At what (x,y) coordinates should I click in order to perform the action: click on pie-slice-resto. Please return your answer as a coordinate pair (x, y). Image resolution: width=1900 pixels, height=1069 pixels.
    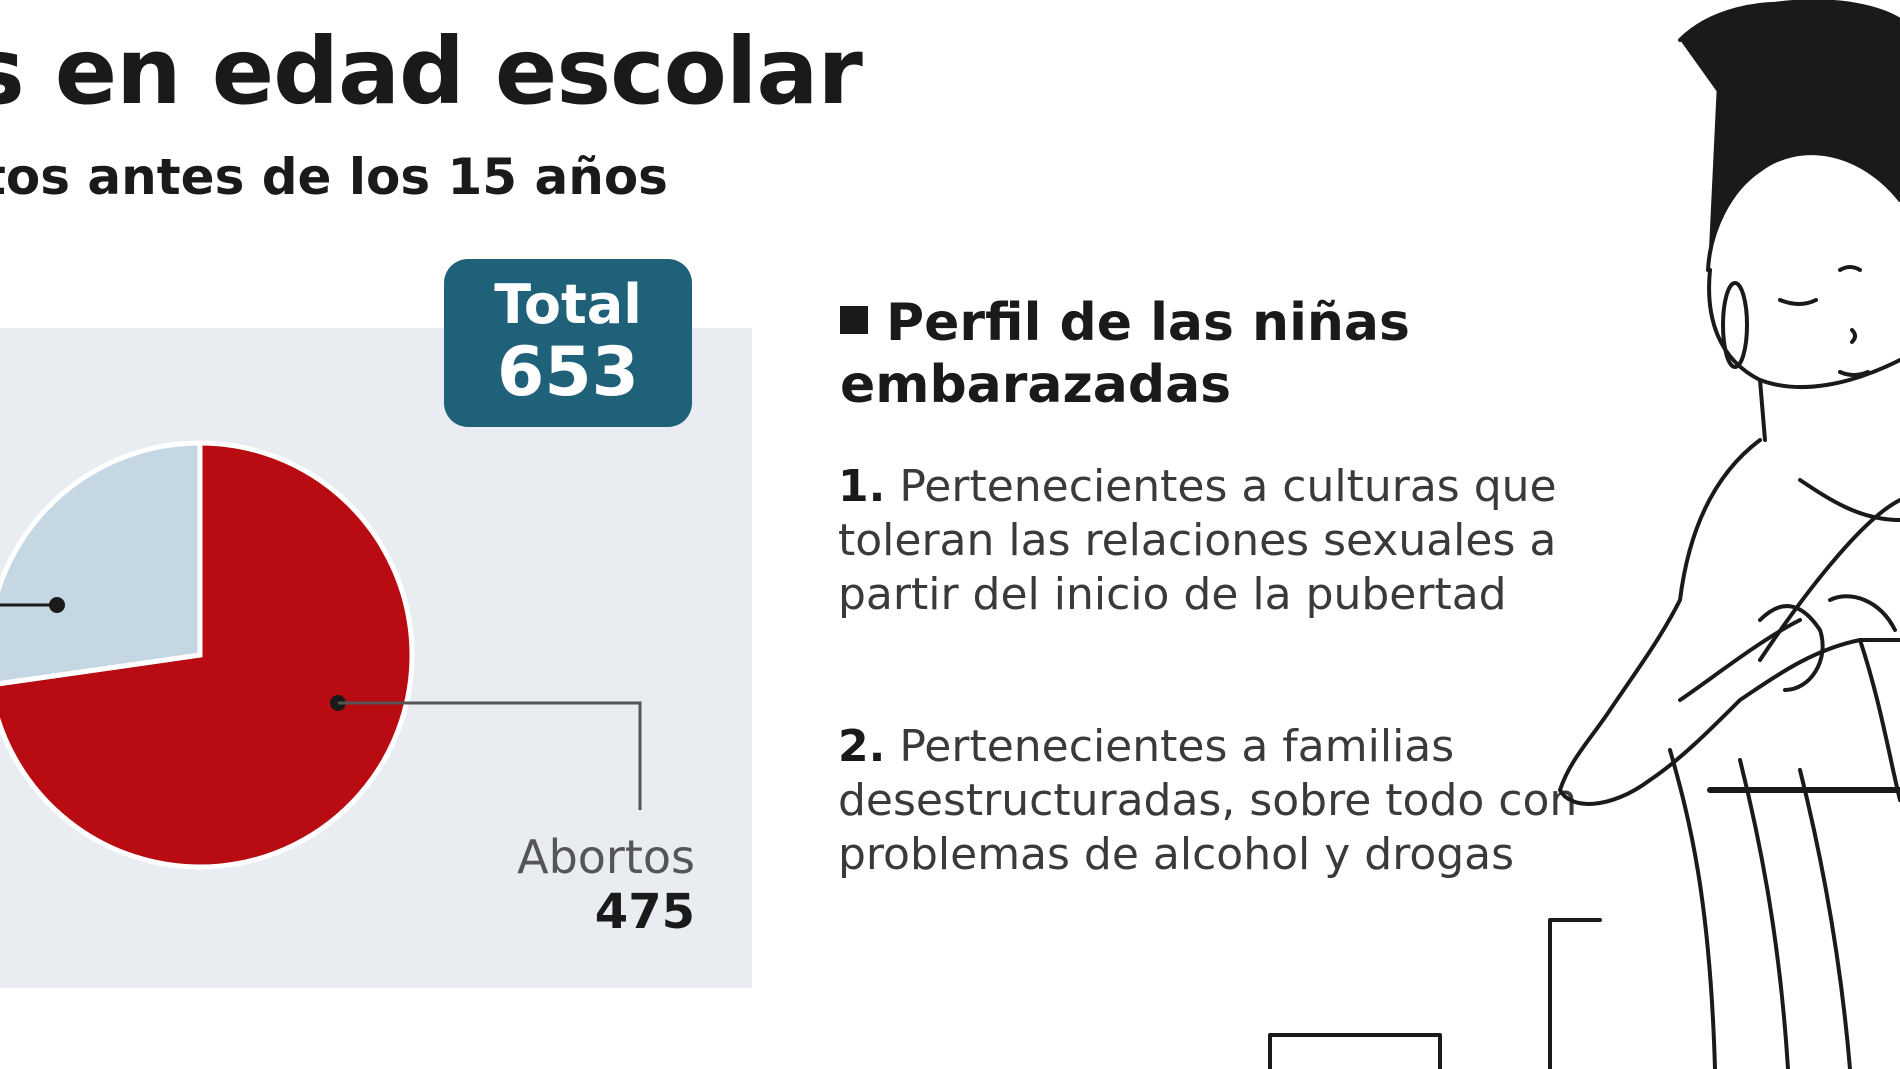
    Looking at the image, I should click on (101, 563).